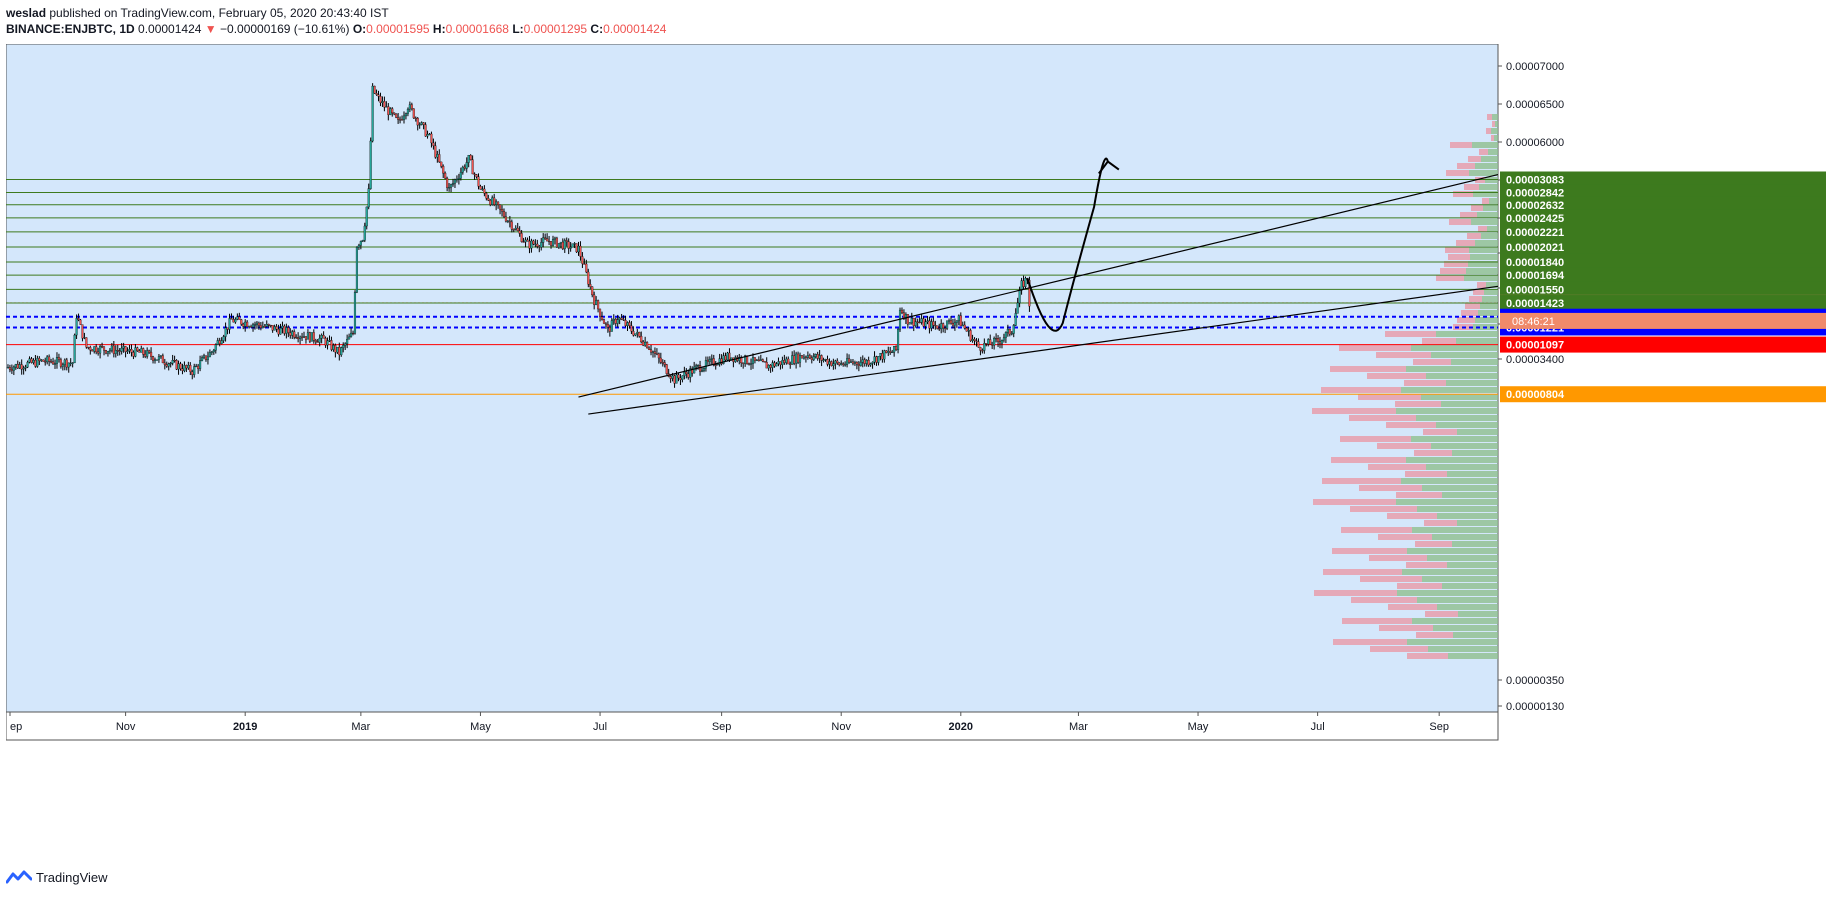 This screenshot has height=897, width=1828. I want to click on tradingview-brand: TradingView, so click(72, 877).